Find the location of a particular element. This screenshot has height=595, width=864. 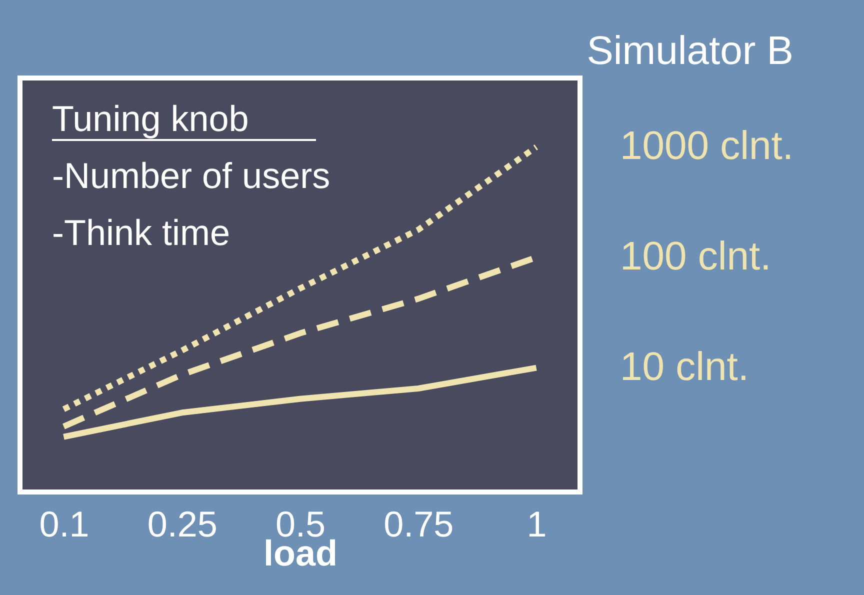

x-tick-label: 0.1 is located at coordinates (64, 524).